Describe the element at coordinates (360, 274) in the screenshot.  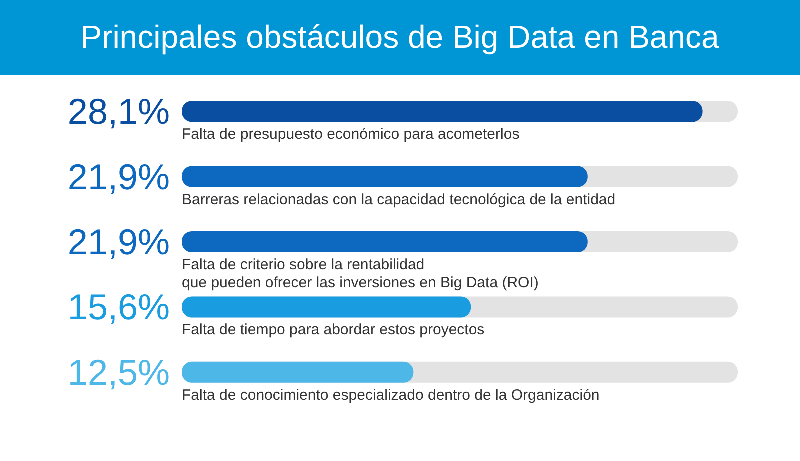
I see `y-tick-label: Falta de criterio sobre la rentabilidad que pueden ofrecer las inversiones en Big Data (ROI)` at that location.